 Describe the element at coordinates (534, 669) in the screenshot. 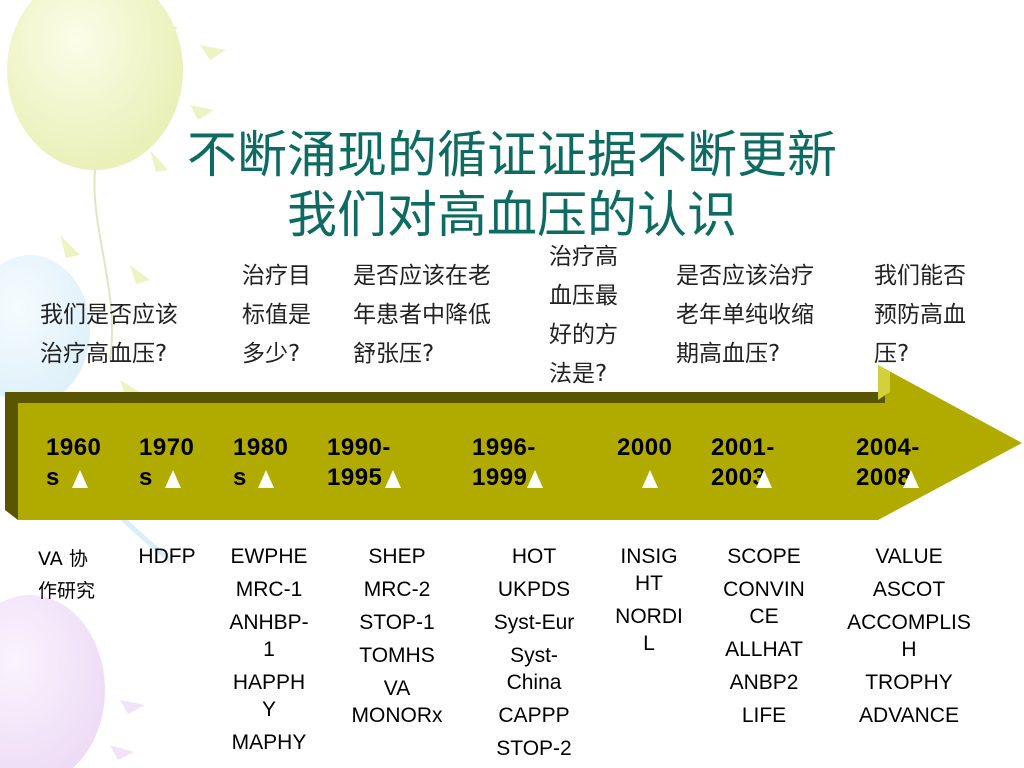

I see `trial-name: Syst- China` at that location.